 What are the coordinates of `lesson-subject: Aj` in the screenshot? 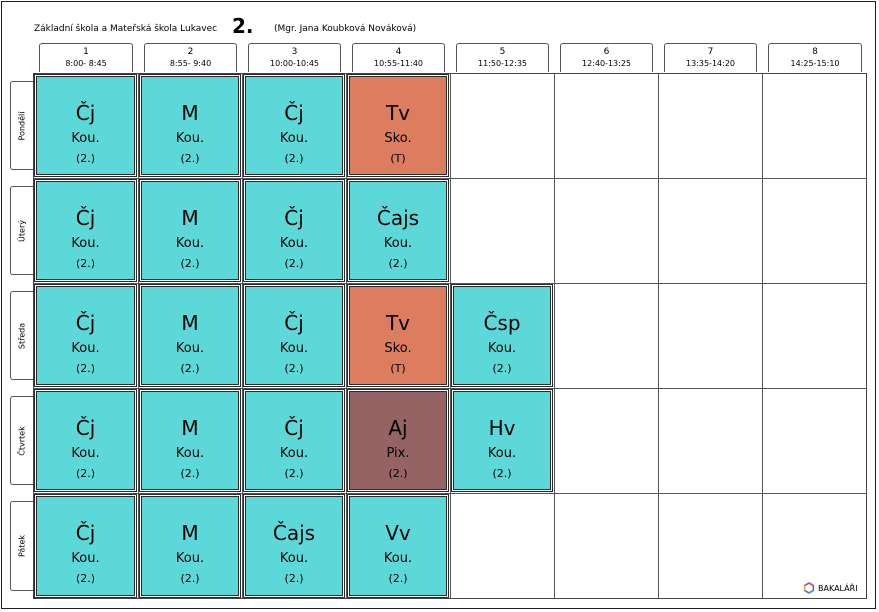 It's located at (398, 428).